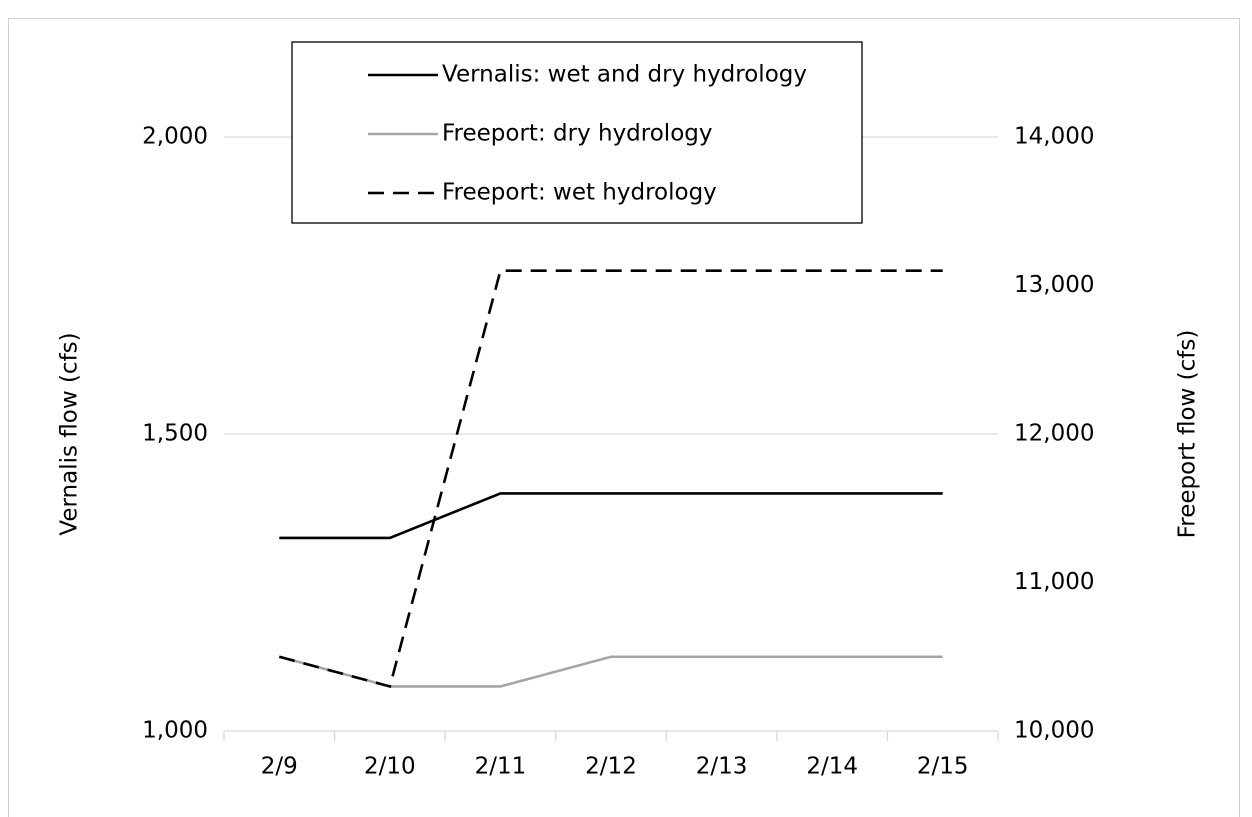  Describe the element at coordinates (611, 516) in the screenshot. I see `series-line` at that location.